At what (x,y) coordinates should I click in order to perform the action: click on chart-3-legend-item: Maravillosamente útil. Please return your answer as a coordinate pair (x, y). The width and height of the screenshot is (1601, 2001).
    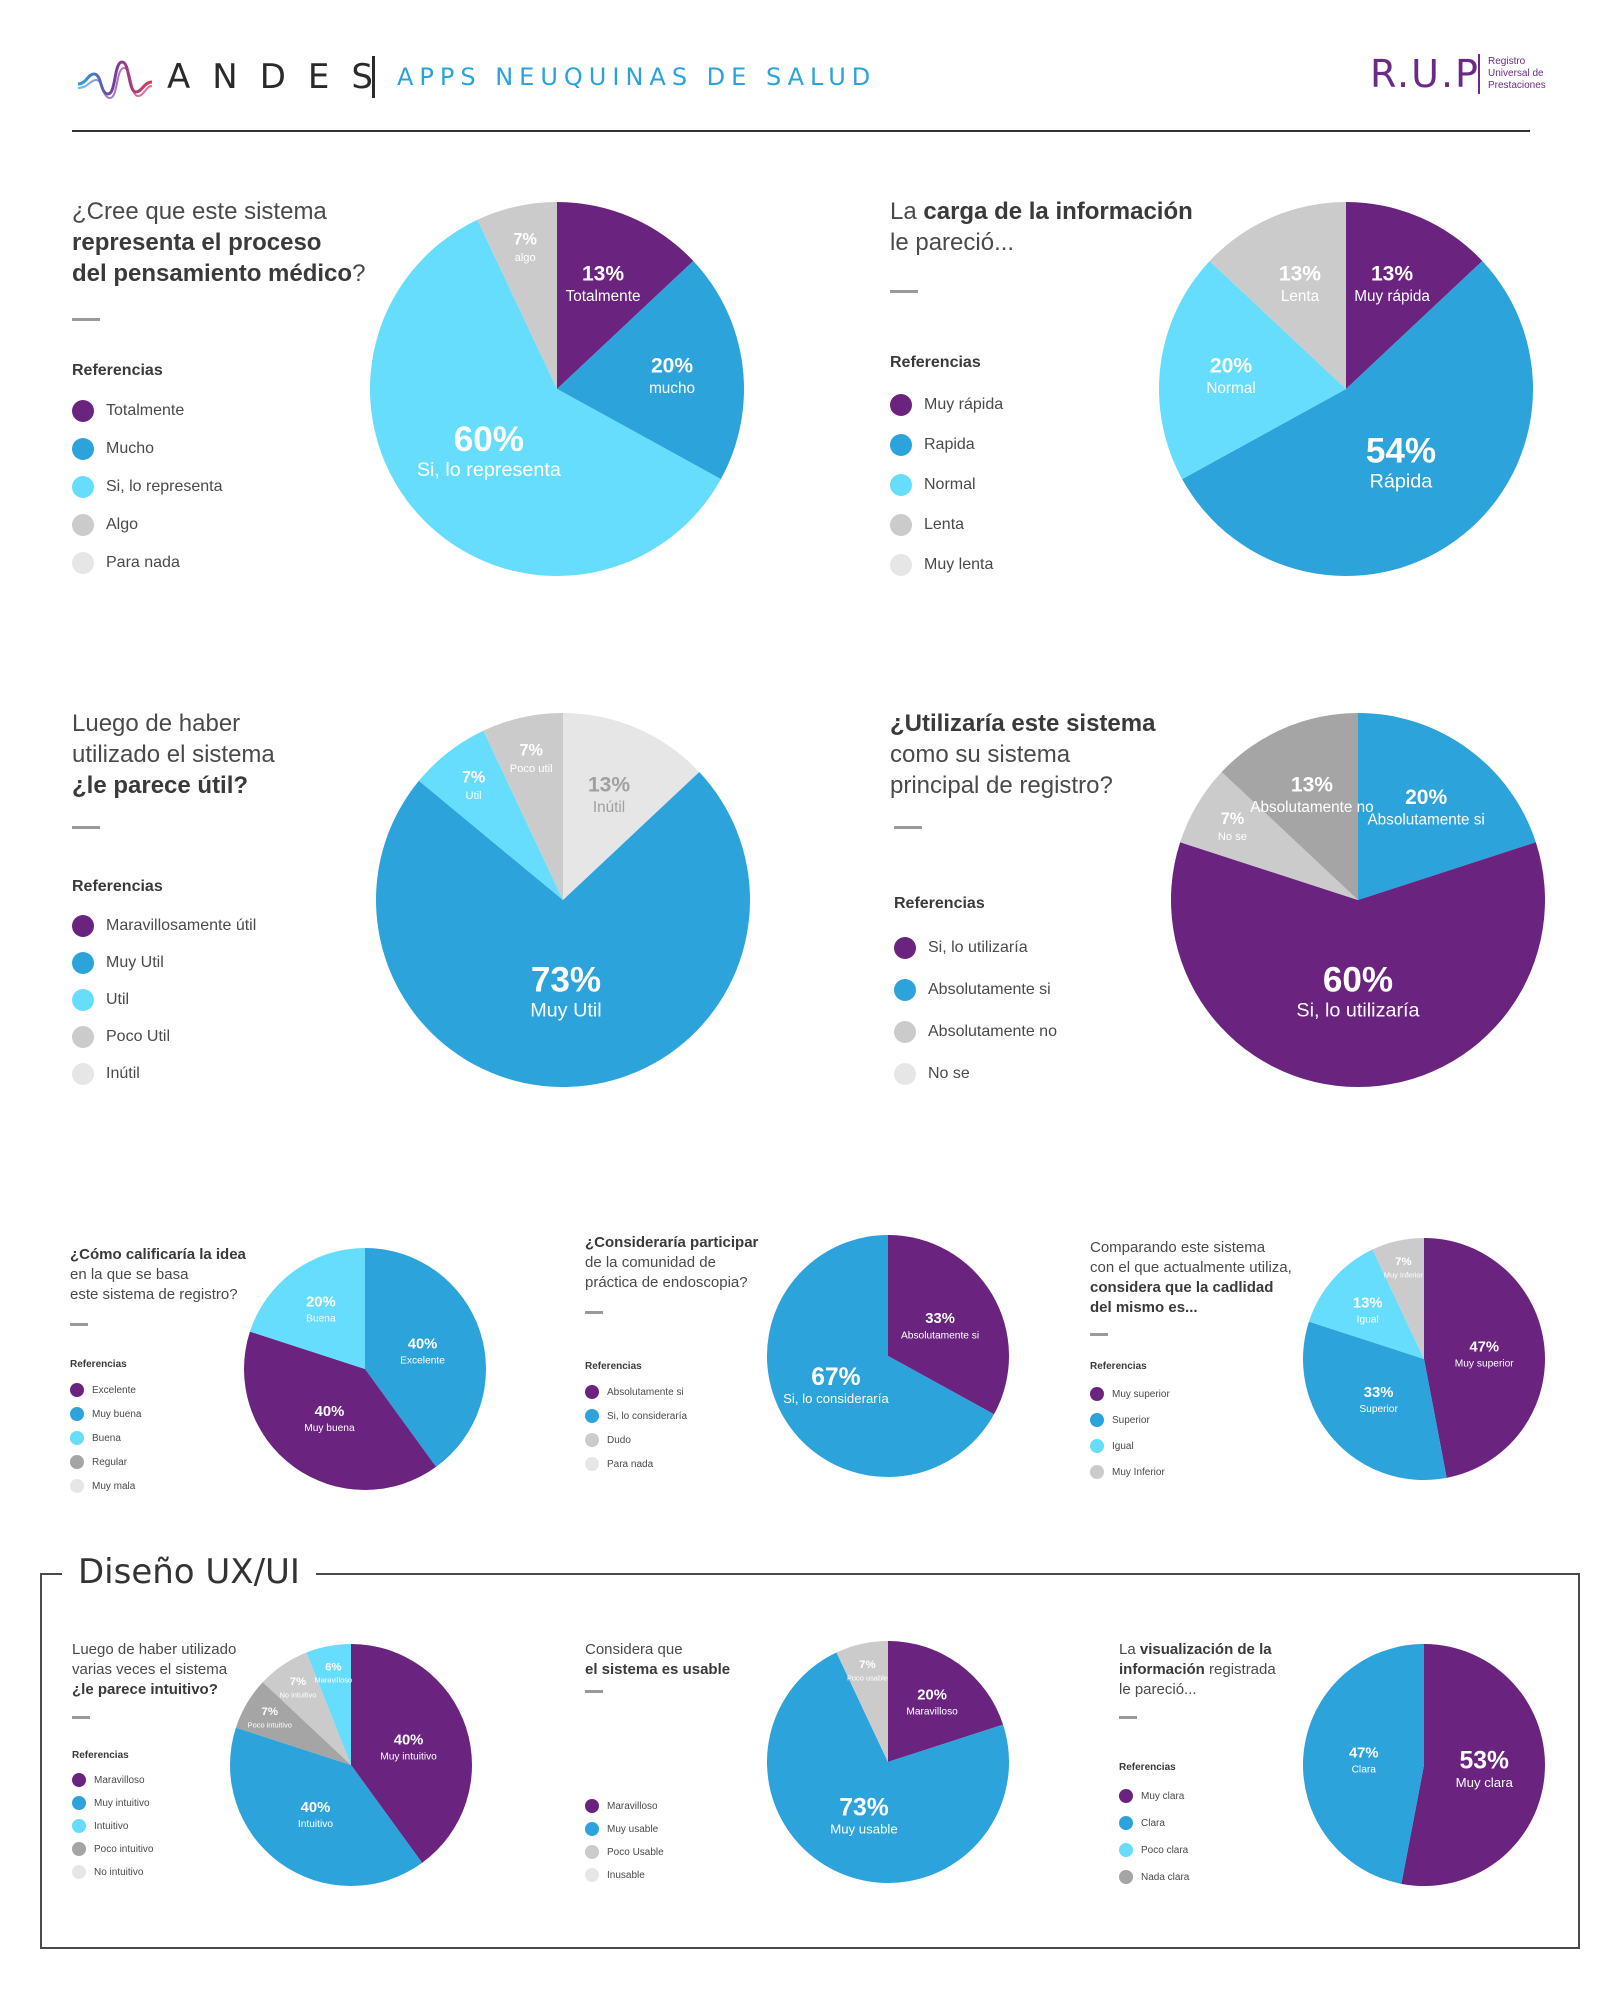
    Looking at the image, I should click on (164, 926).